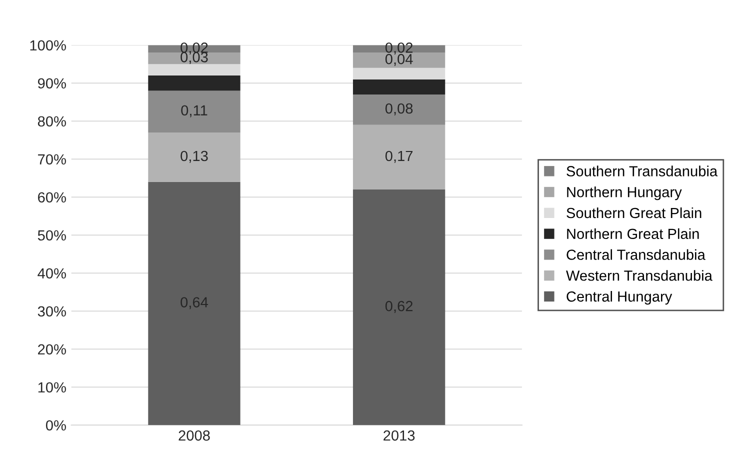 Image resolution: width=751 pixels, height=475 pixels. Describe the element at coordinates (48, 45) in the screenshot. I see `y-tick-label: 100%` at that location.